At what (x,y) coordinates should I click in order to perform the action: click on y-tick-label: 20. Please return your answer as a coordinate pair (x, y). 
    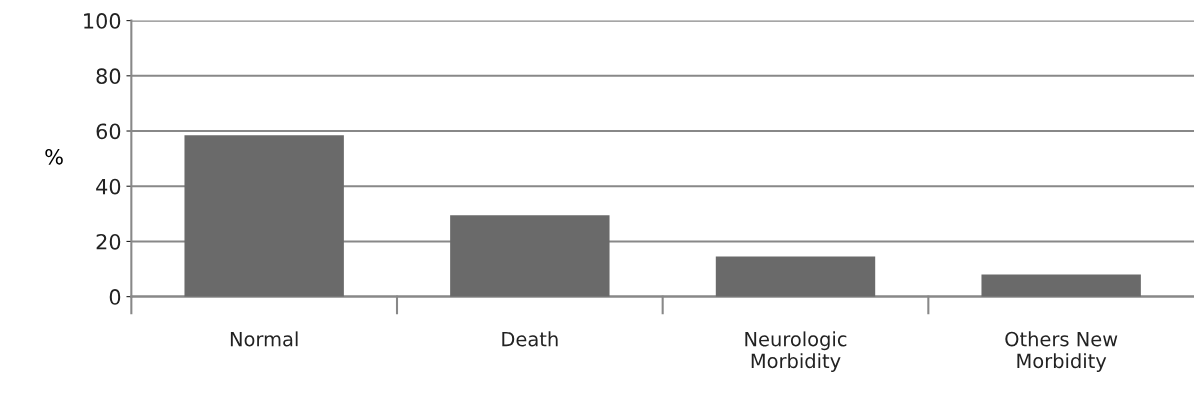
    Looking at the image, I should click on (108, 241).